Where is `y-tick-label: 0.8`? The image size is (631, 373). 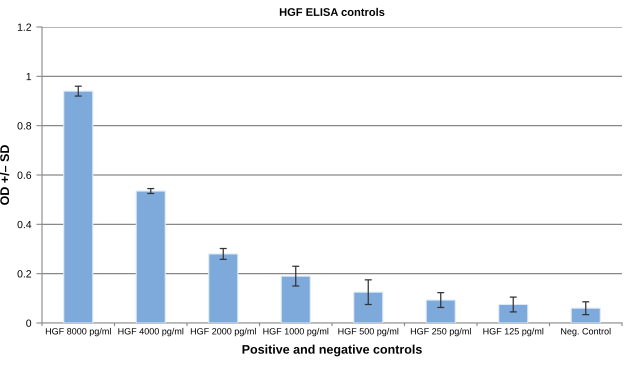 y-tick-label: 0.8 is located at coordinates (25, 126).